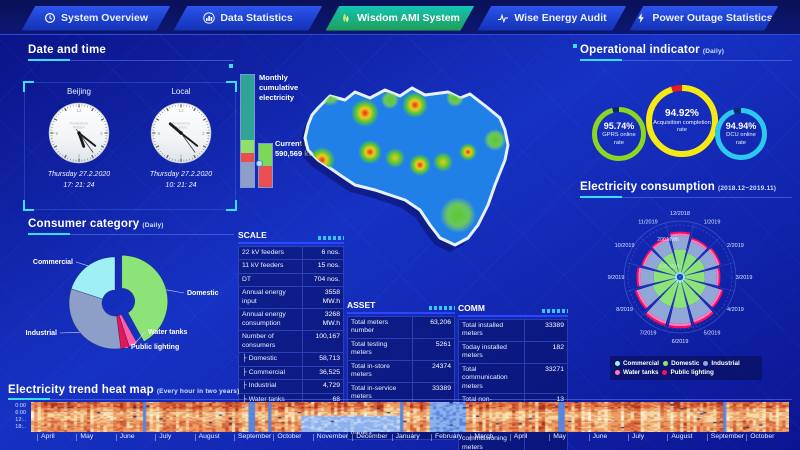  Describe the element at coordinates (741, 139) in the screenshot. I see `gauge-label: DCU online rate` at that location.